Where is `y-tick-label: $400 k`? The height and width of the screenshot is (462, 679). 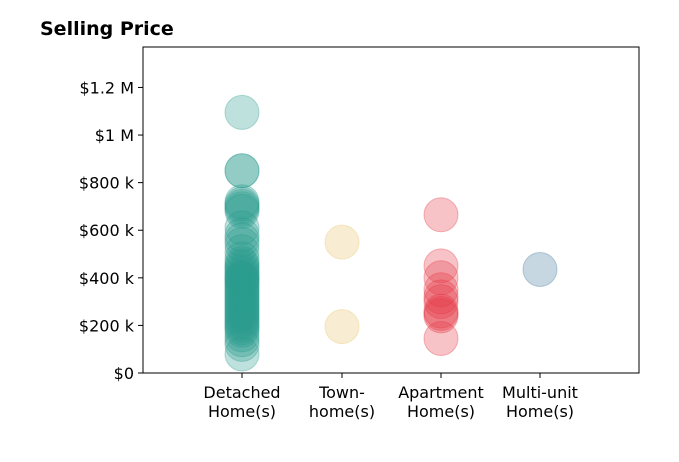 y-tick-label: $400 k is located at coordinates (107, 278).